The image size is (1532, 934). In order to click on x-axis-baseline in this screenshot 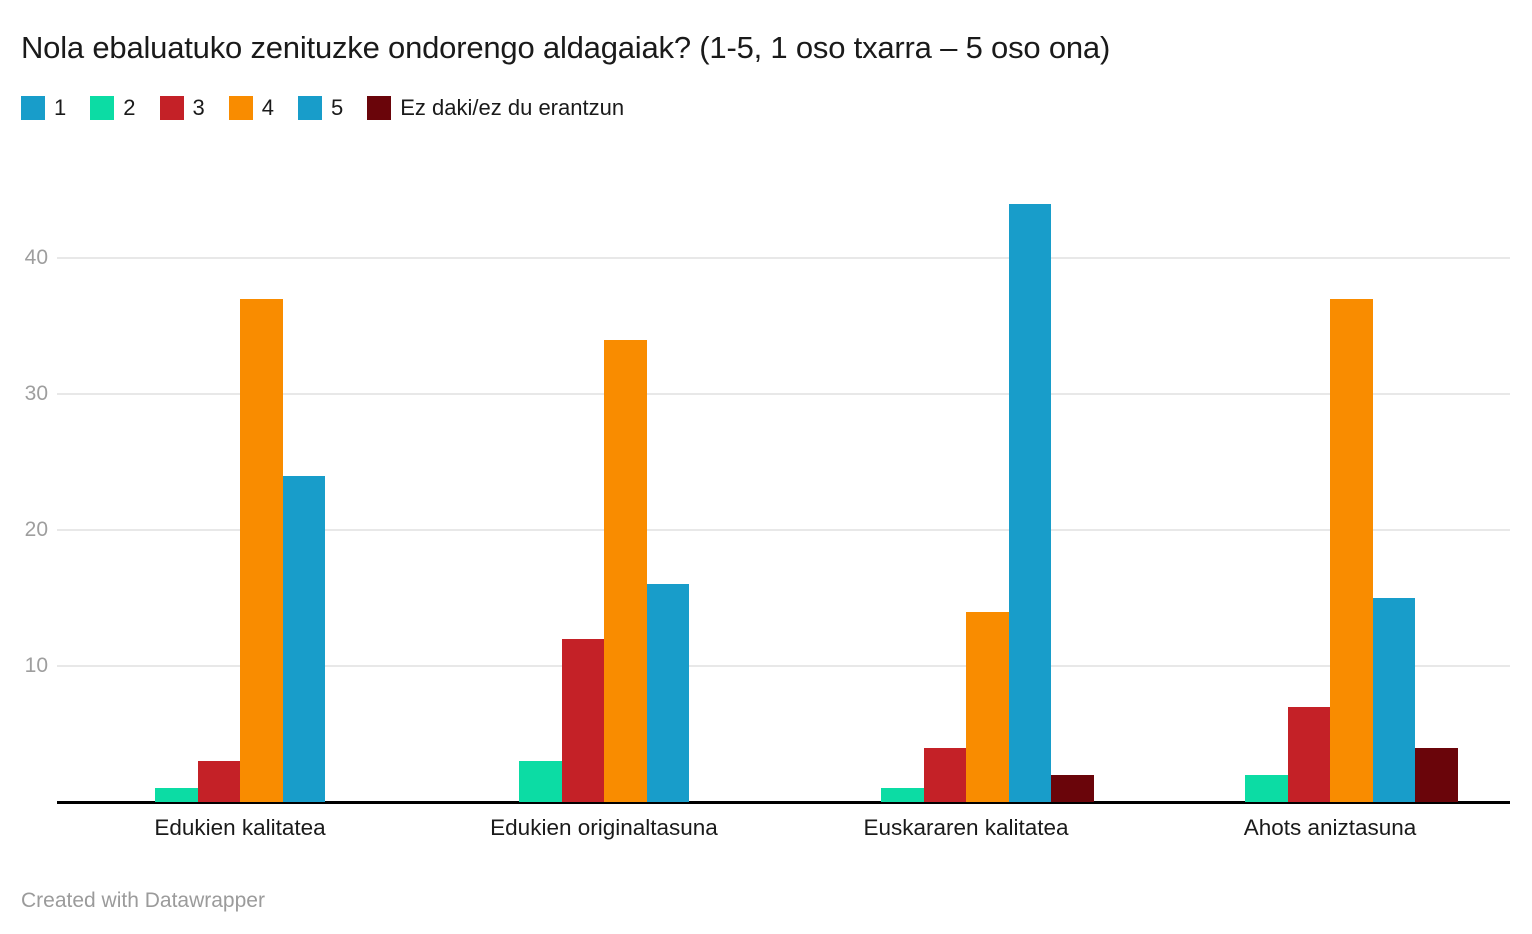, I will do `click(783, 802)`.